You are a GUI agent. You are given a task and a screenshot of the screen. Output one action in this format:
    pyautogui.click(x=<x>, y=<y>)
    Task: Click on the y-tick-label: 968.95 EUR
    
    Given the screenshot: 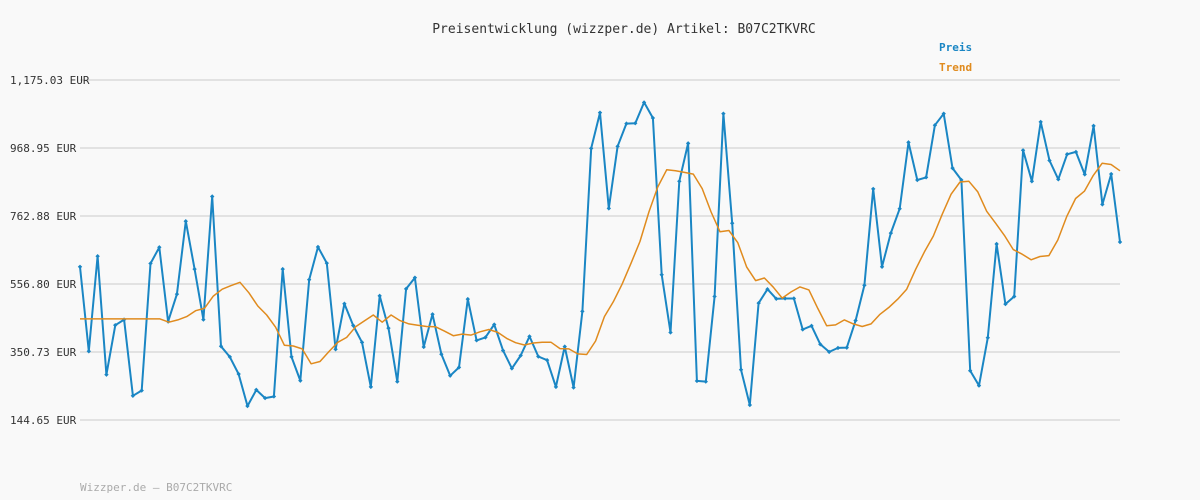 What is the action you would take?
    pyautogui.click(x=43, y=148)
    